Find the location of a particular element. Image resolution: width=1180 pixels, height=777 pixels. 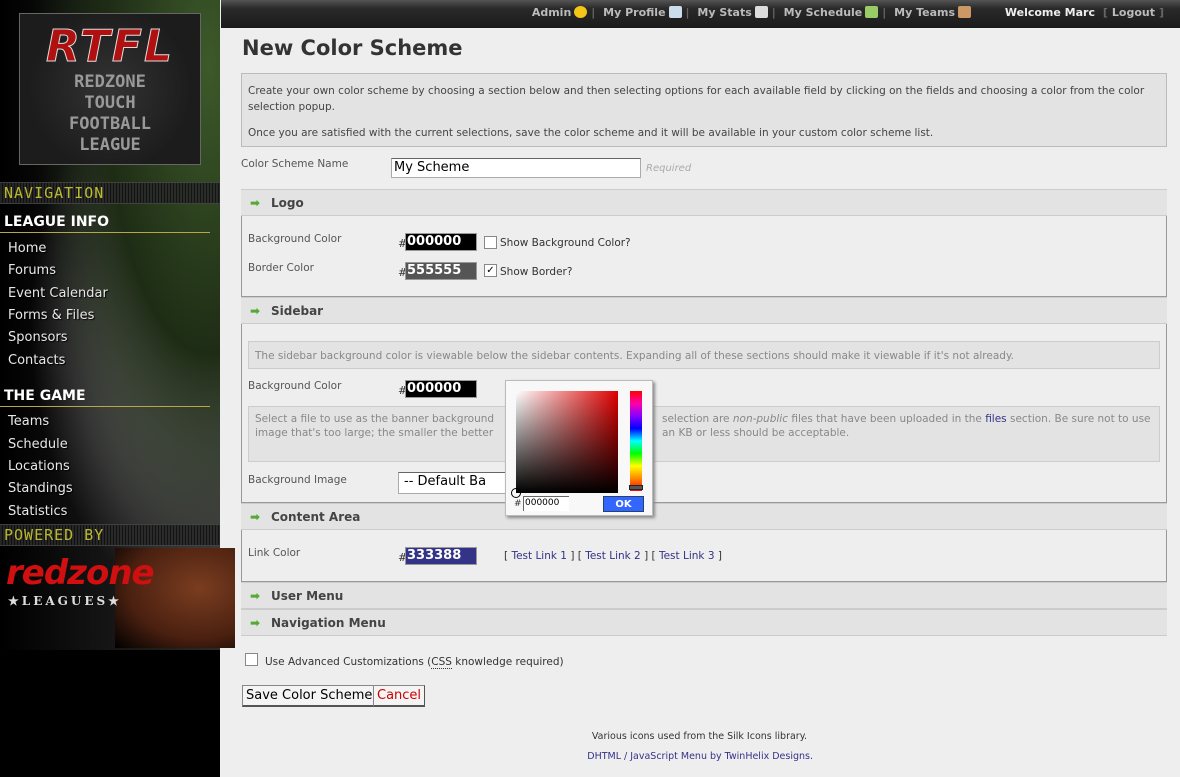

section-title: Navigation Menu is located at coordinates (328, 623).